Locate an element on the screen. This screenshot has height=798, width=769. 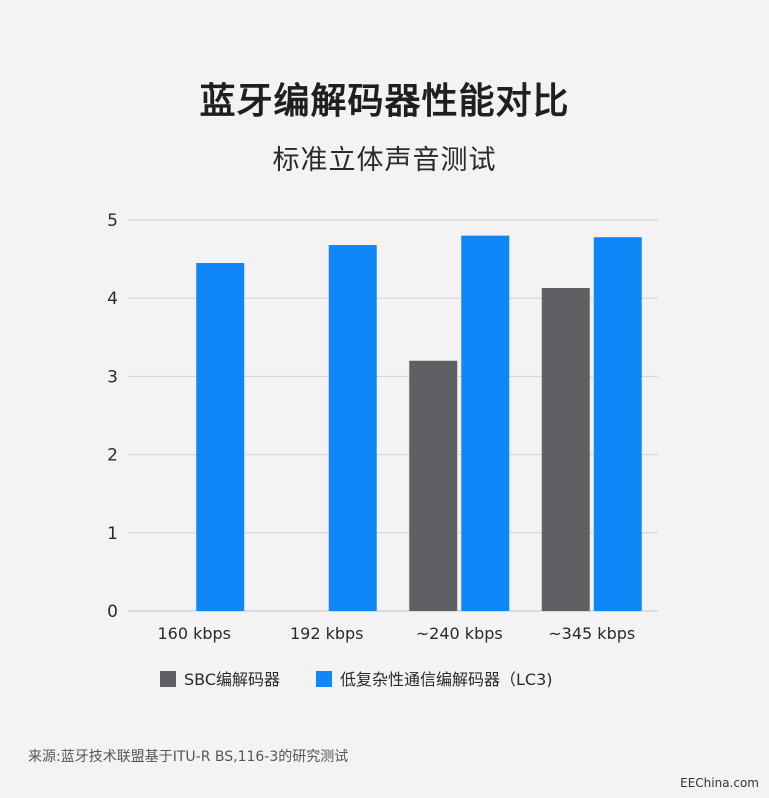
y-tick-label: 1 is located at coordinates (112, 534).